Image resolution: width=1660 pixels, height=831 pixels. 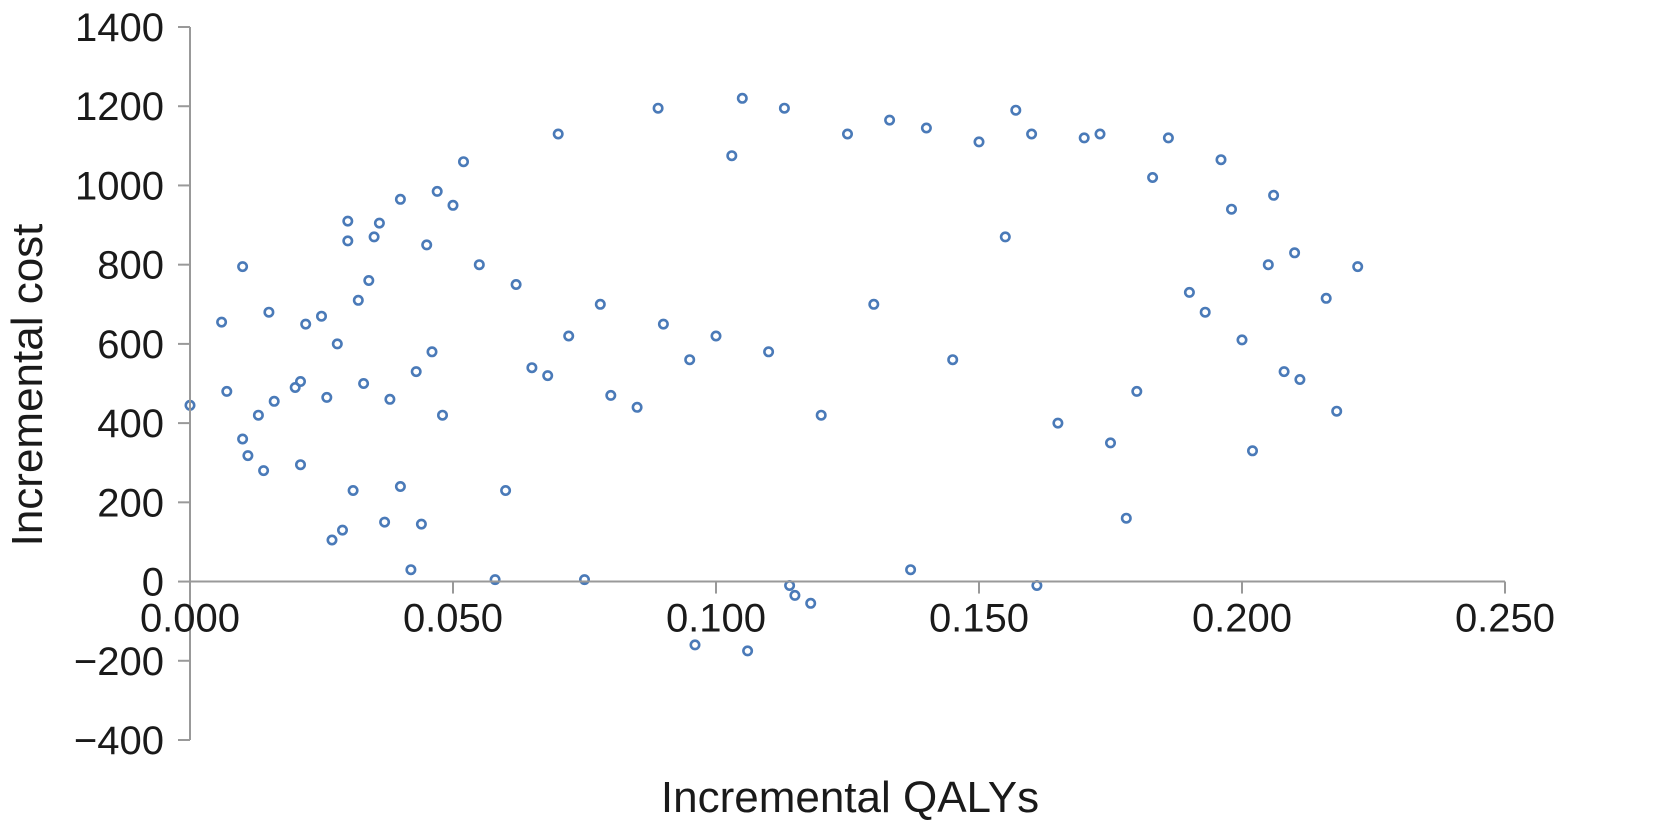 What do you see at coordinates (453, 619) in the screenshot?
I see `x-tick-label: 0.050` at bounding box center [453, 619].